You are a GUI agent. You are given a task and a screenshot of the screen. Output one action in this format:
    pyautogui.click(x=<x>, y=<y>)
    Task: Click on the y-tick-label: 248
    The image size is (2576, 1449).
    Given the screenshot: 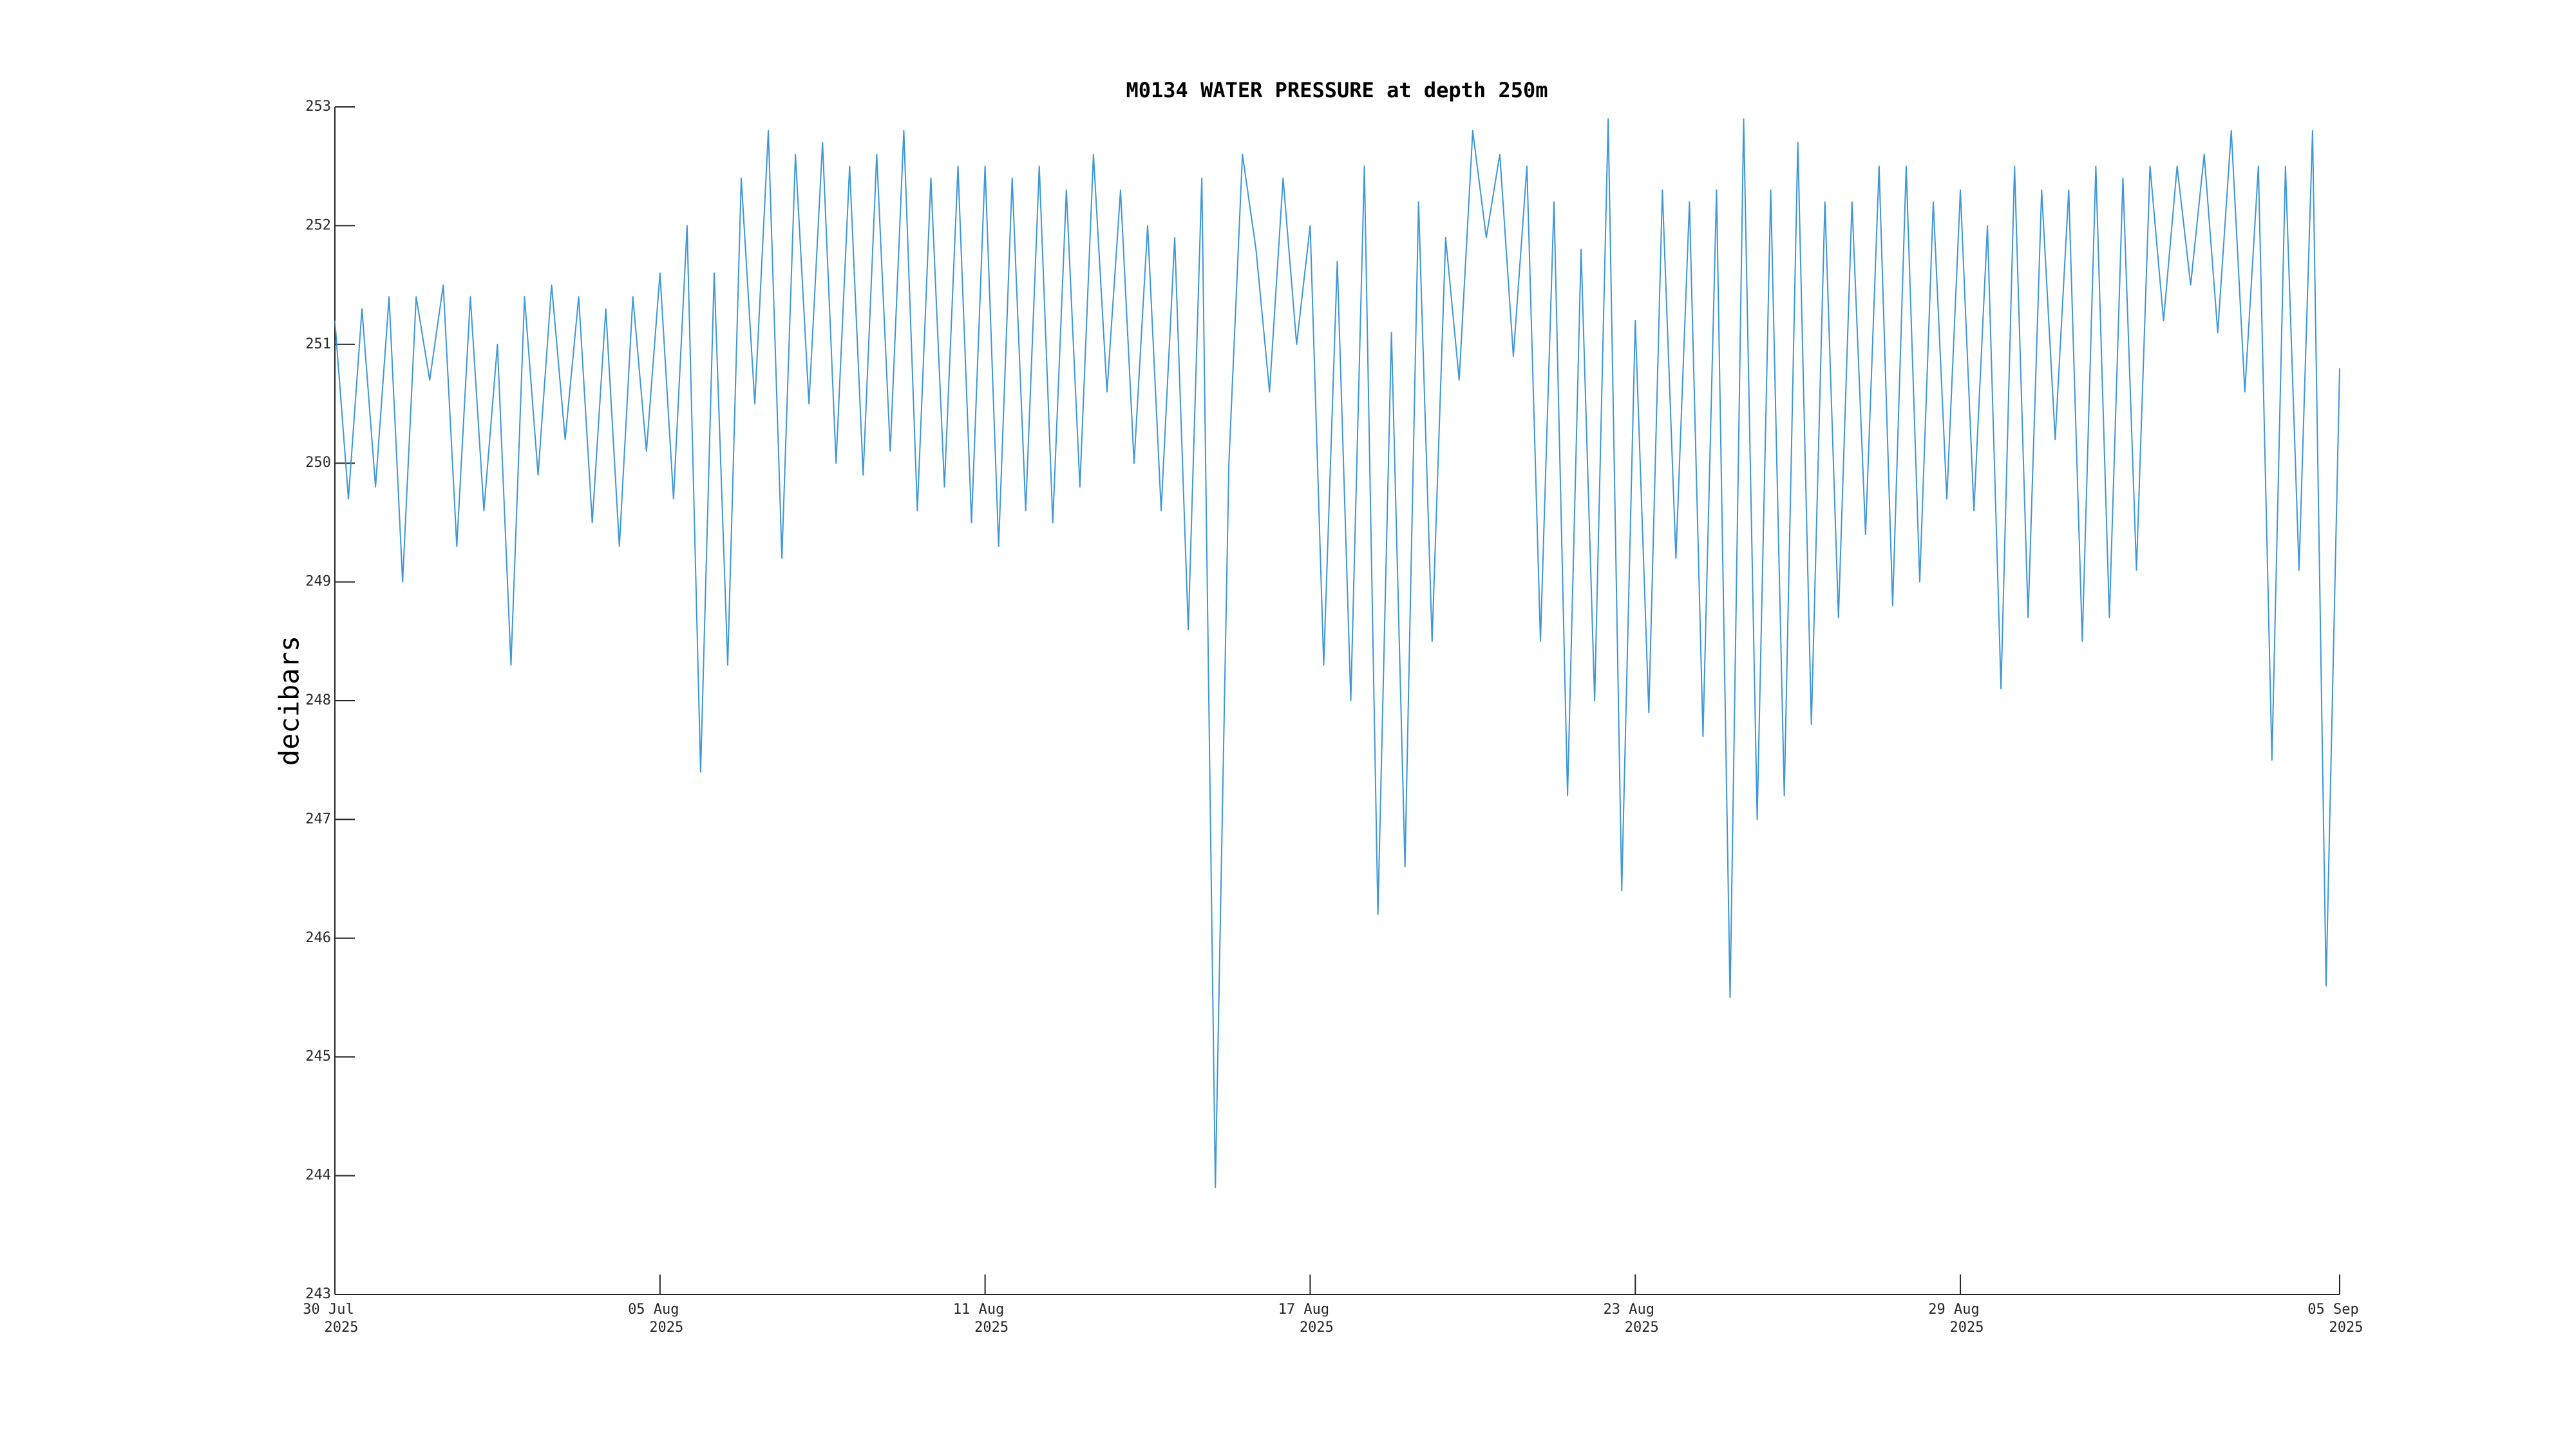 What is the action you would take?
    pyautogui.click(x=318, y=700)
    